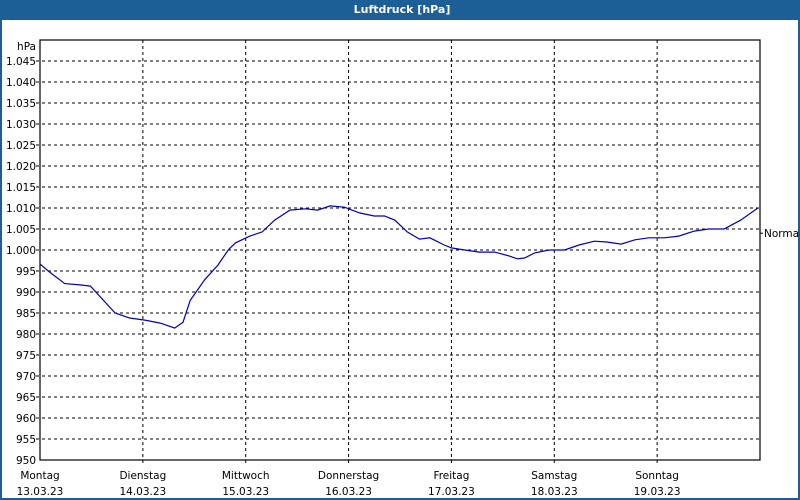  What do you see at coordinates (657, 476) in the screenshot?
I see `x-tick-day: Sonntag` at bounding box center [657, 476].